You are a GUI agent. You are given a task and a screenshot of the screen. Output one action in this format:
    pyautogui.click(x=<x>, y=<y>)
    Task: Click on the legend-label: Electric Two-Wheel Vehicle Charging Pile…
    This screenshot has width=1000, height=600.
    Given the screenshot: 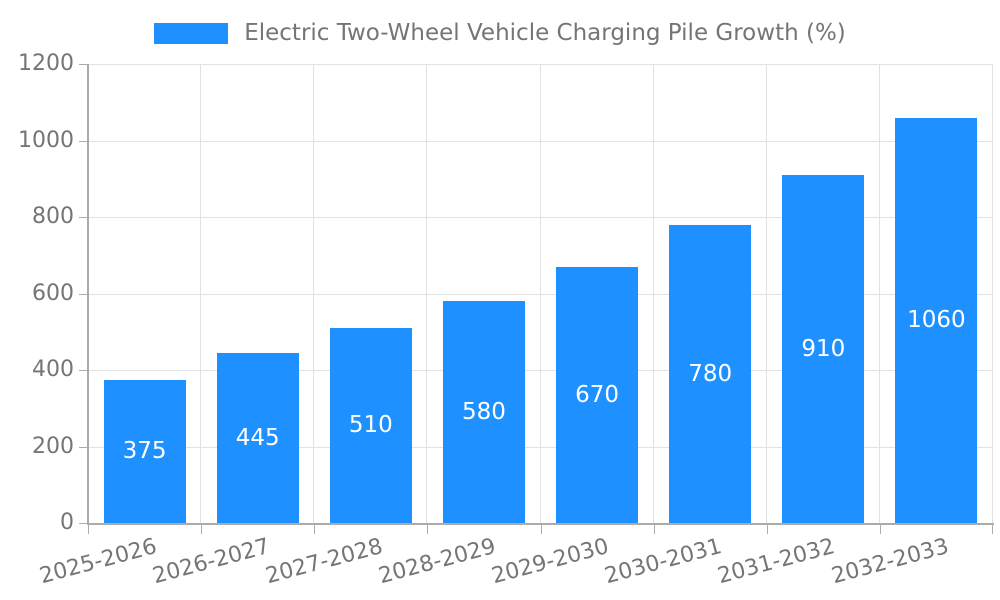 What is the action you would take?
    pyautogui.click(x=545, y=33)
    